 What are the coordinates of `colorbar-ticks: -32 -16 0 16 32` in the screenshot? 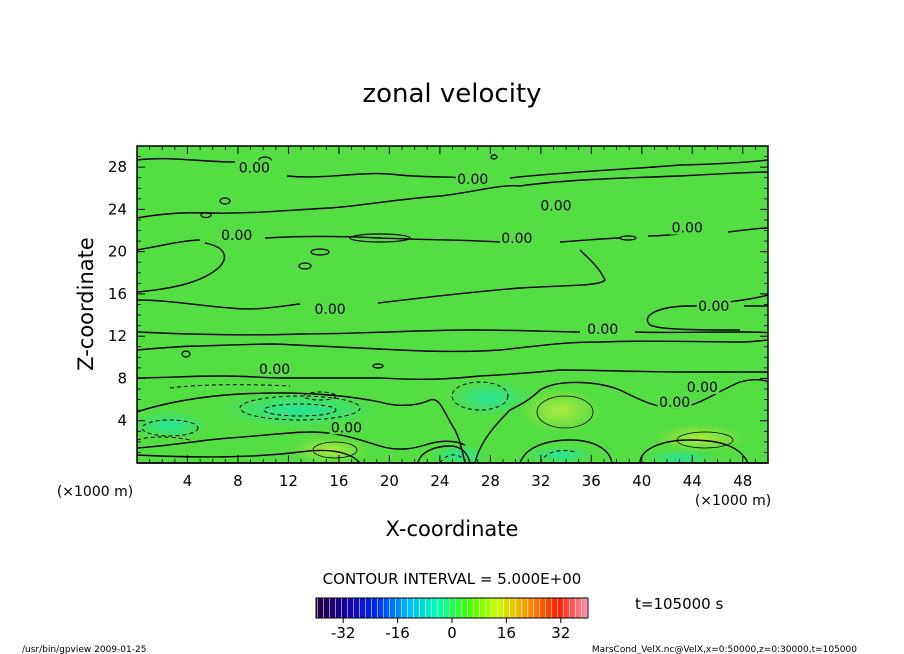 It's located at (450, 630).